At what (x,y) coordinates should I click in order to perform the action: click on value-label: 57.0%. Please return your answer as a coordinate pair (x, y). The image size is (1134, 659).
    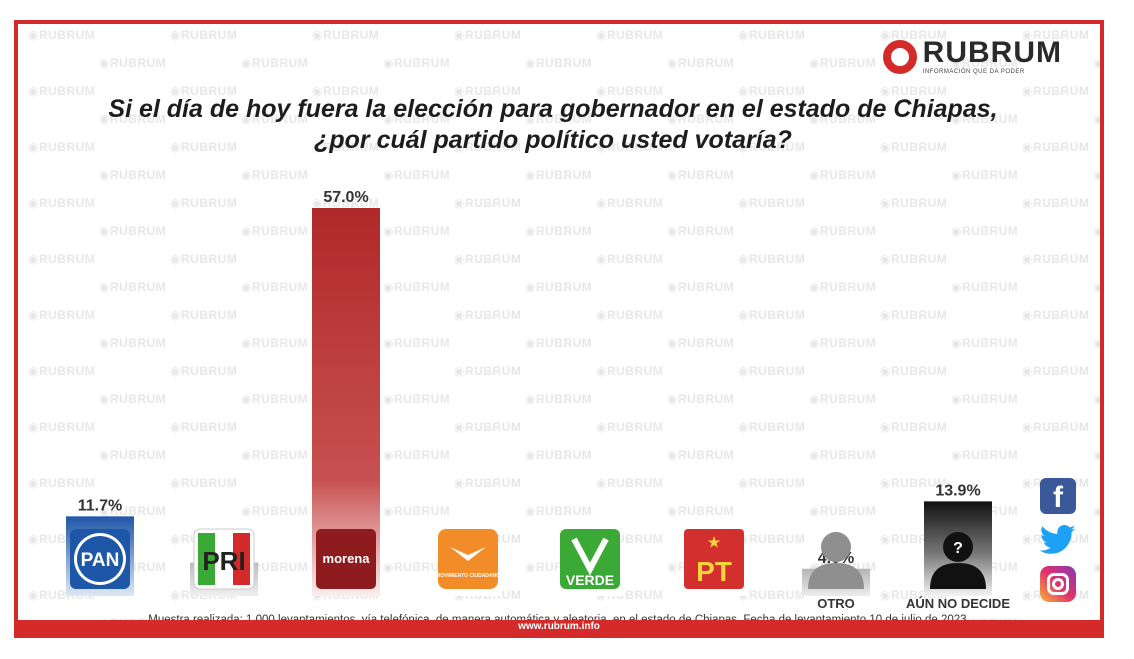
    Looking at the image, I should click on (345, 197).